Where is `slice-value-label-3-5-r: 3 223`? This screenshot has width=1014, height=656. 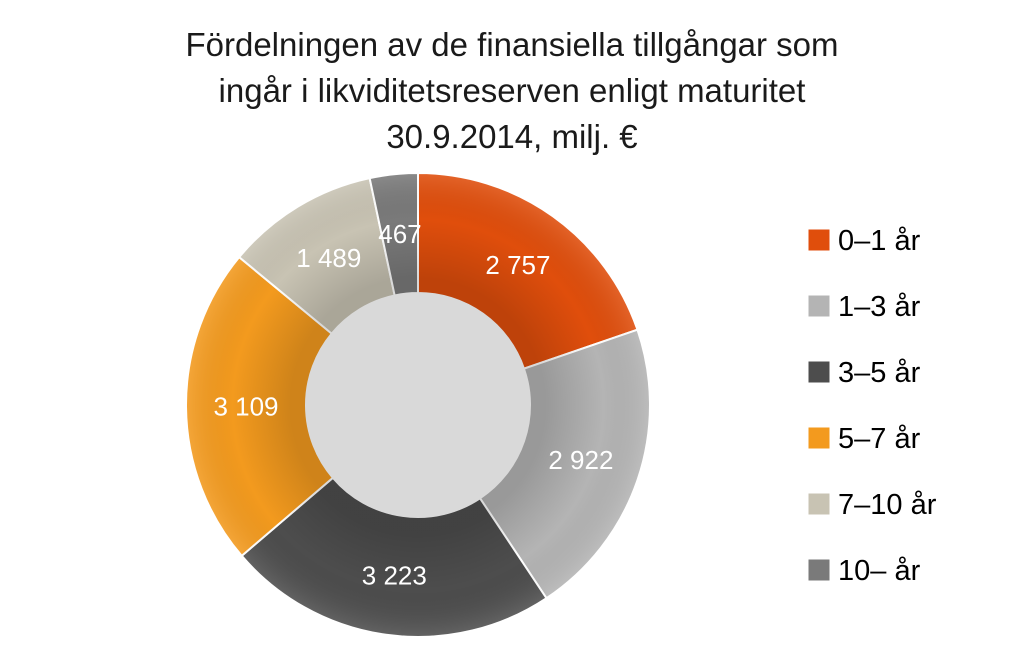 slice-value-label-3-5-r: 3 223 is located at coordinates (394, 575).